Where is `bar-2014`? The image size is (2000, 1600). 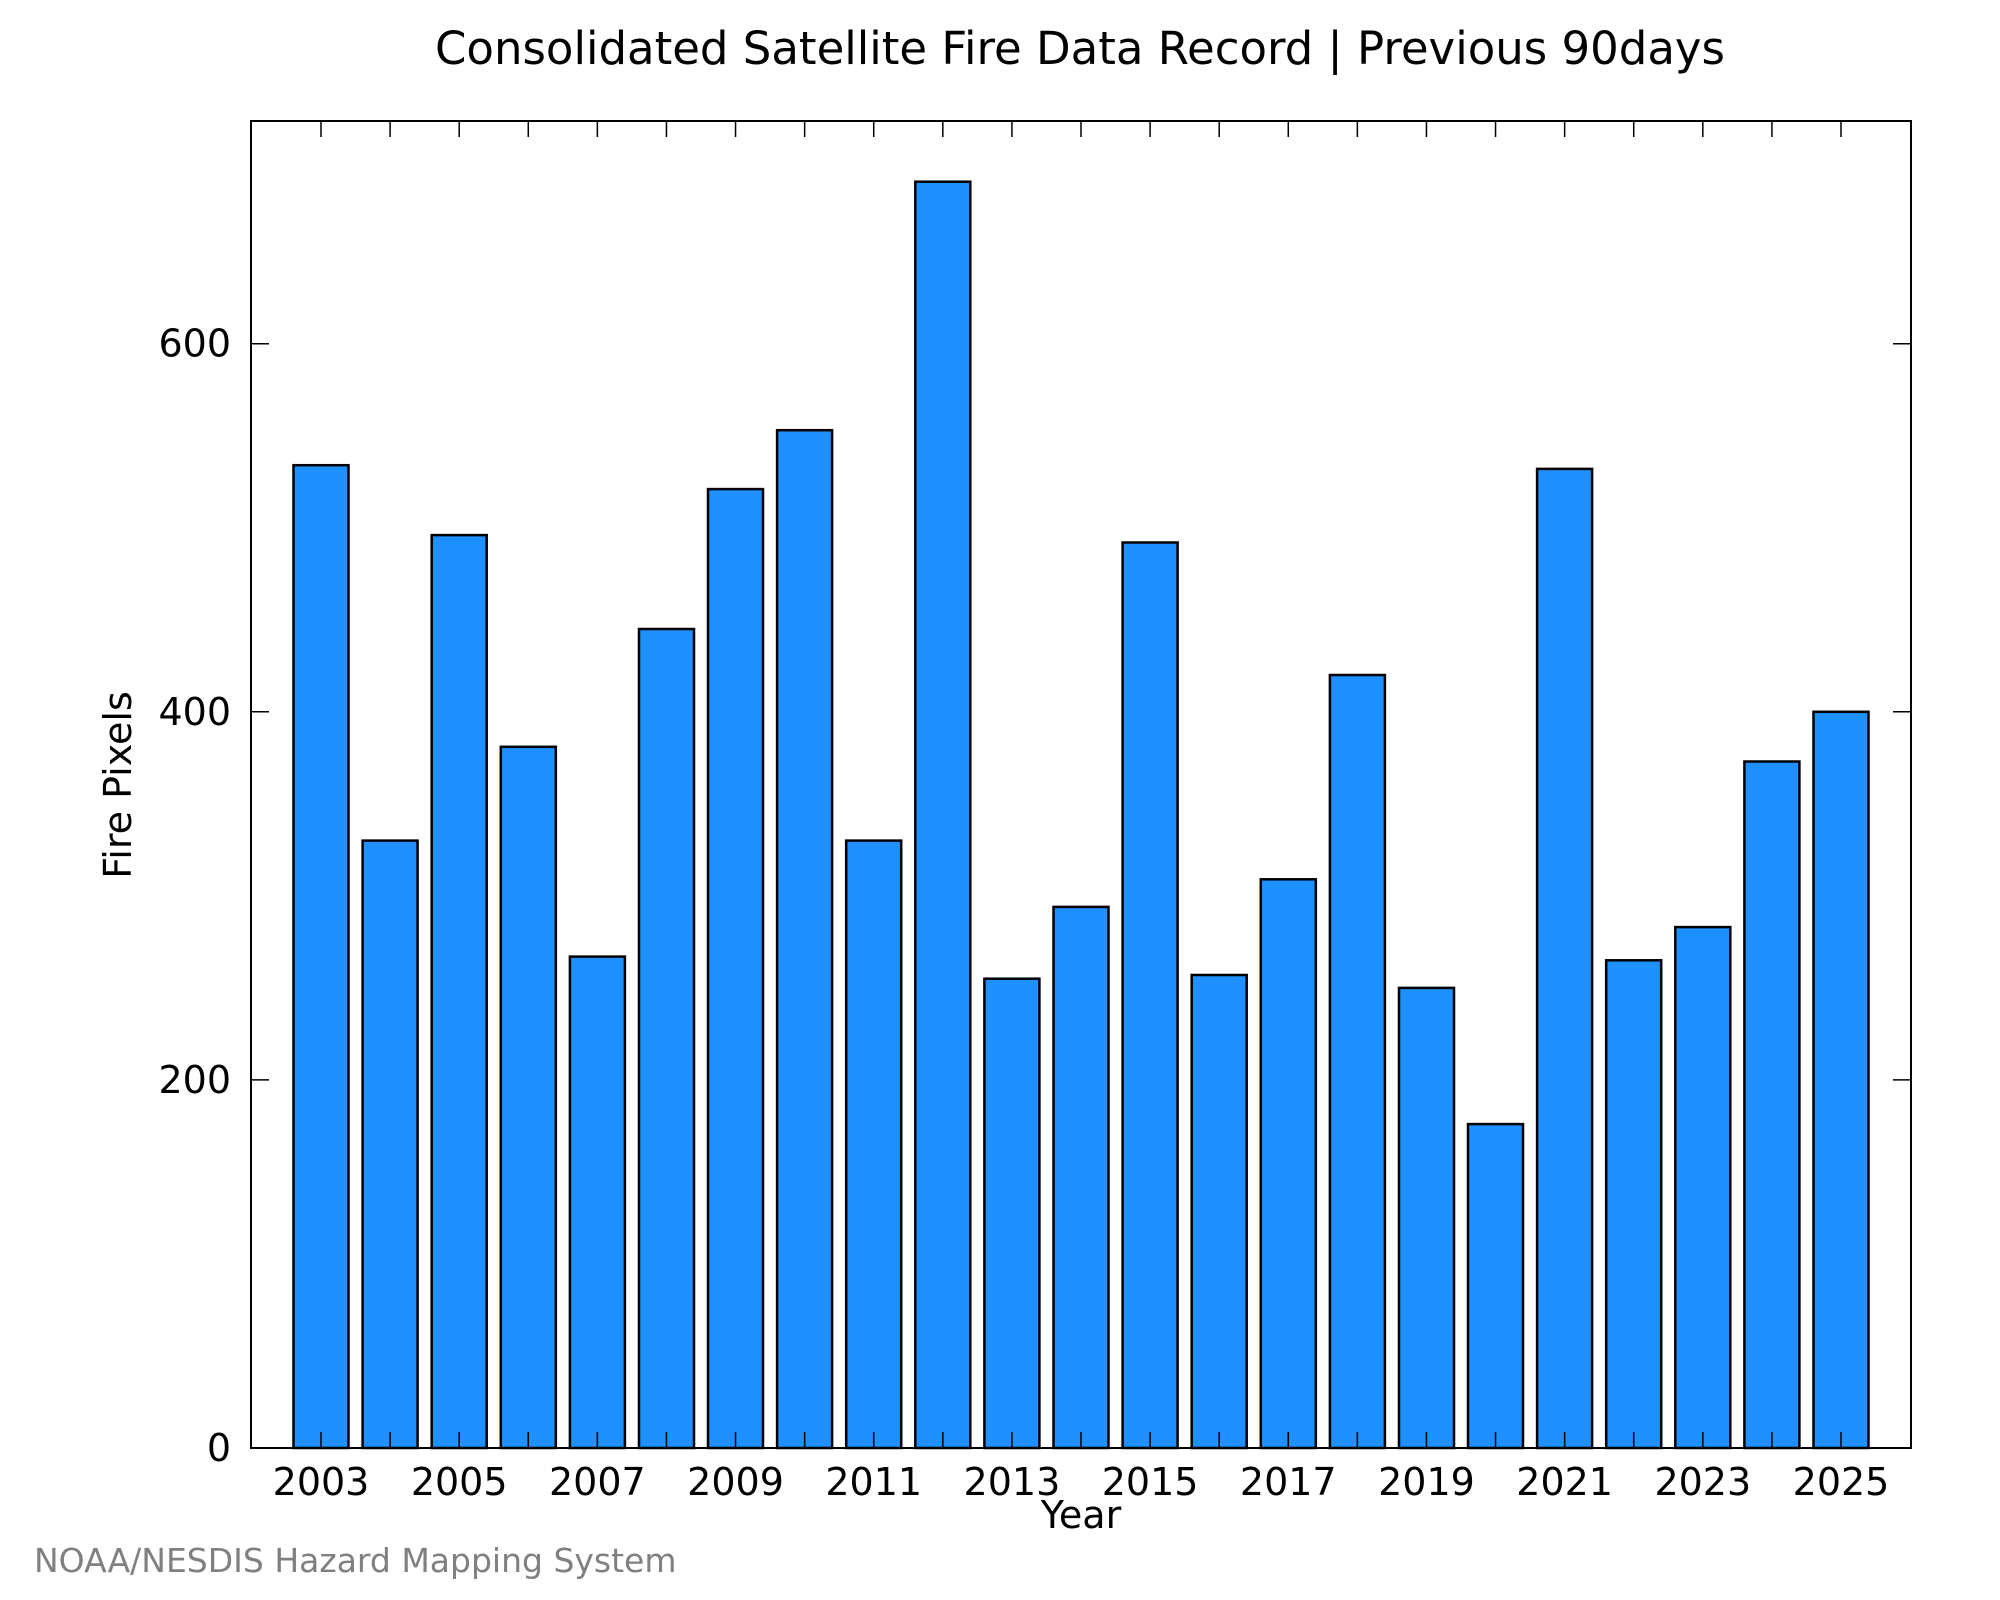
bar-2014 is located at coordinates (1081, 1177).